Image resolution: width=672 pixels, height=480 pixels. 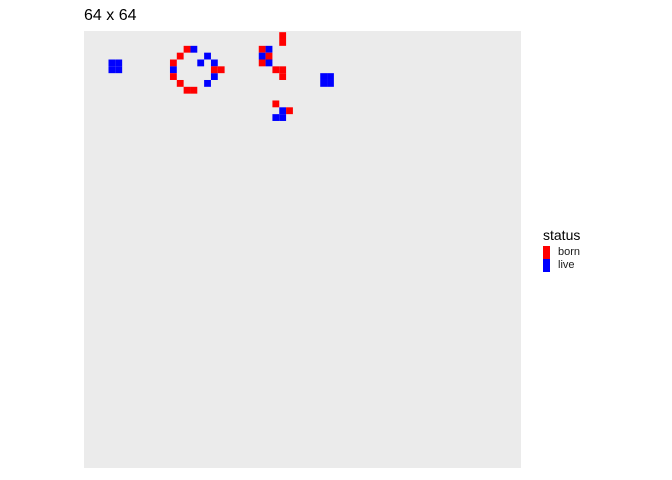 I want to click on legend: status born live, so click(x=561, y=249).